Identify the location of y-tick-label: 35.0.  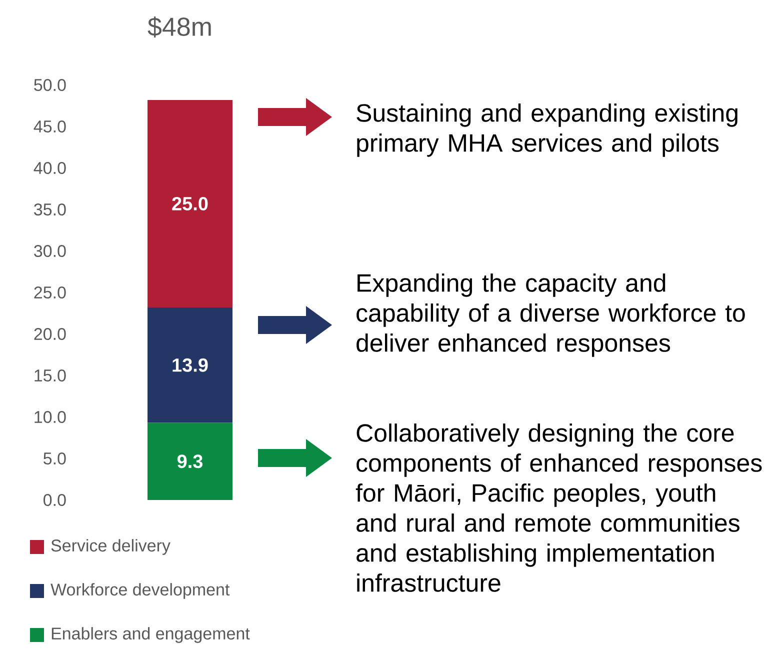
(50, 209).